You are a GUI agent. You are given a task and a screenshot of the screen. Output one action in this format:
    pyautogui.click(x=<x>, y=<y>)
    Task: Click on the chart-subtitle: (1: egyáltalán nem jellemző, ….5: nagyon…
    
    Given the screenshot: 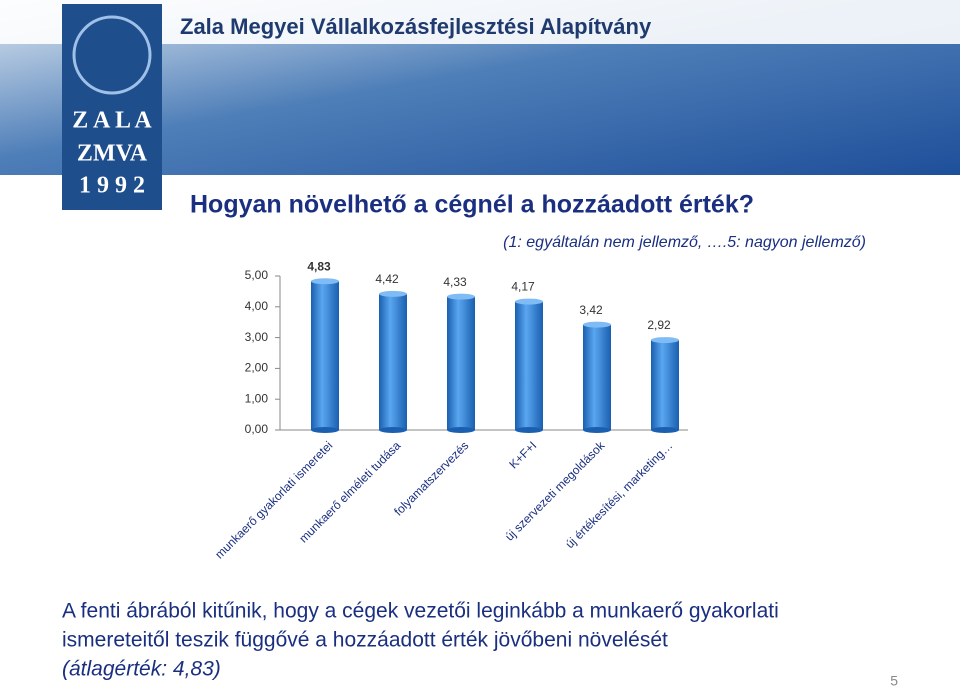 What is the action you would take?
    pyautogui.click(x=684, y=242)
    